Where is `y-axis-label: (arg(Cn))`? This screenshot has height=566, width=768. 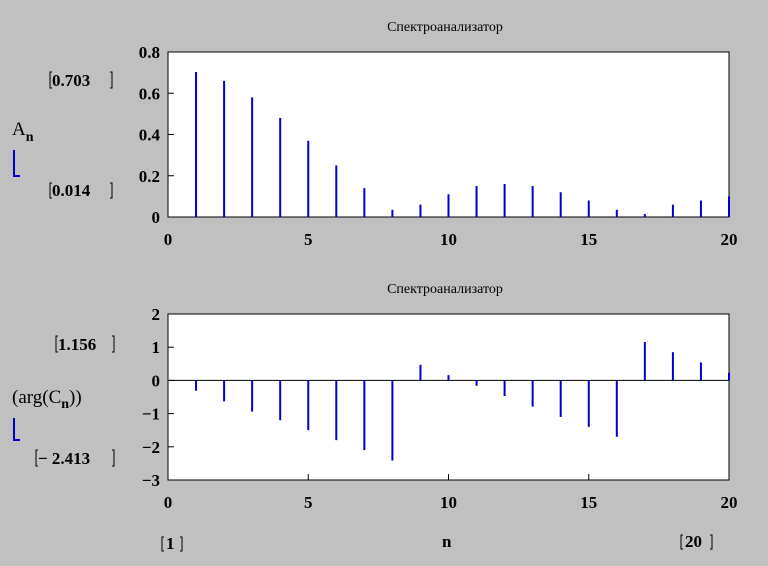
y-axis-label: (arg(Cn)) is located at coordinates (47, 399).